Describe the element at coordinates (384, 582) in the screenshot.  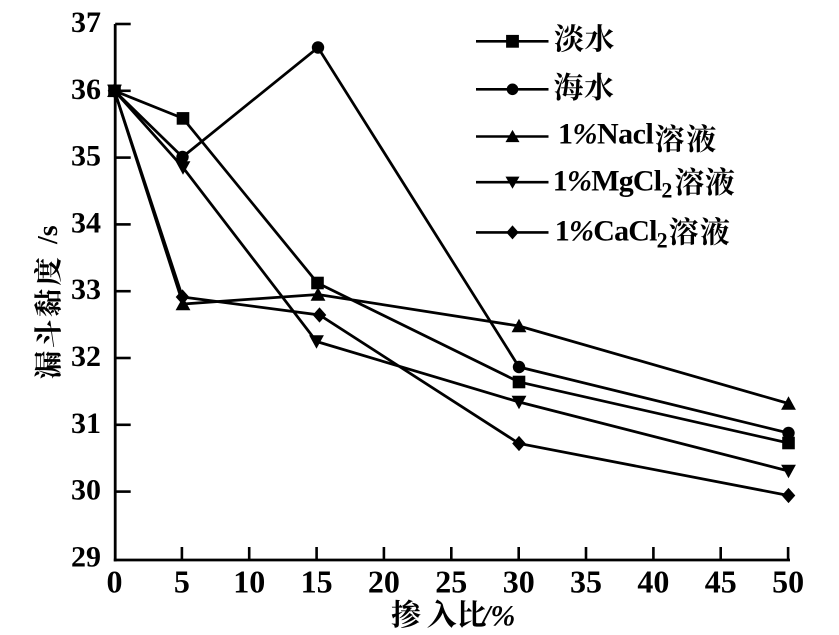
I see `svg-text: 20` at that location.